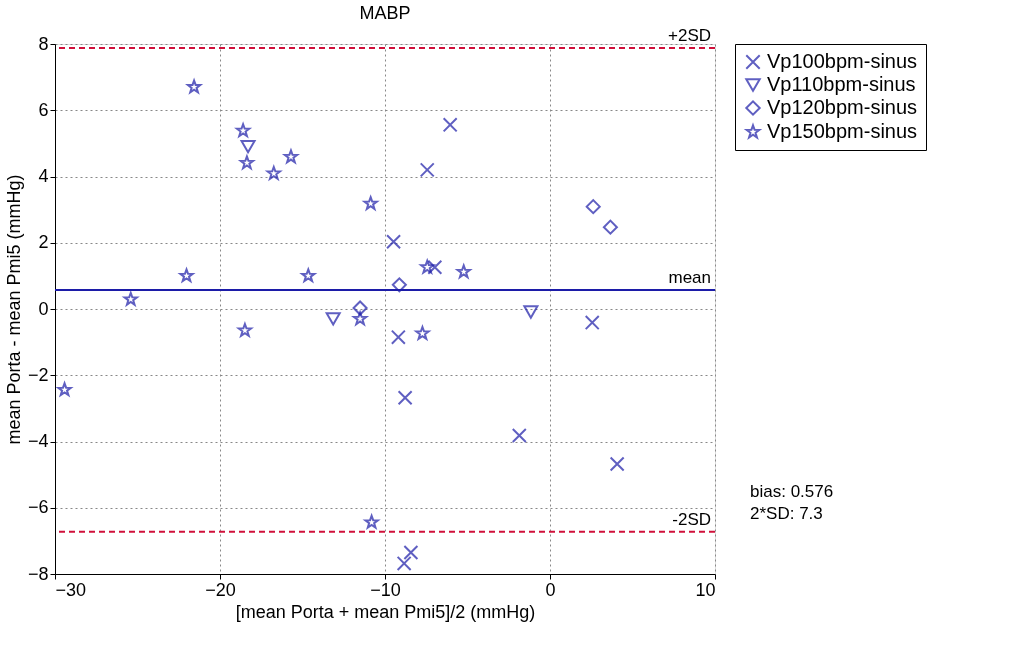  Describe the element at coordinates (43, 308) in the screenshot. I see `y-tick-label: 0` at that location.